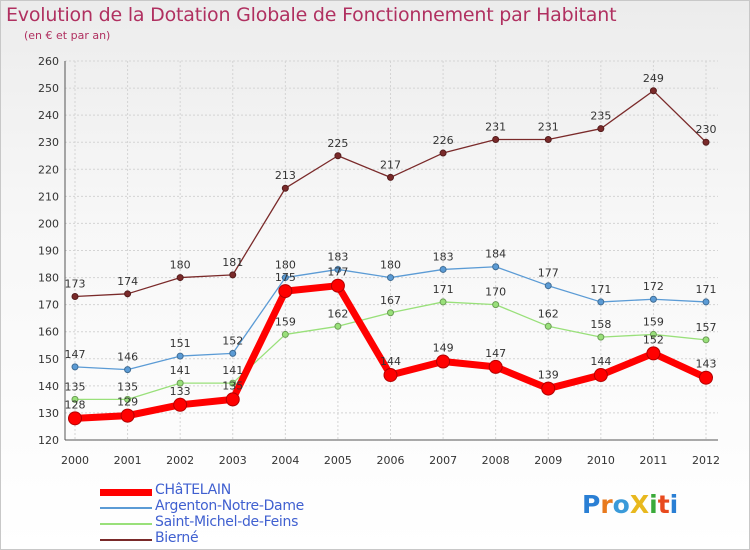 The width and height of the screenshot is (750, 550). I want to click on x-tick-label: 2012, so click(706, 460).